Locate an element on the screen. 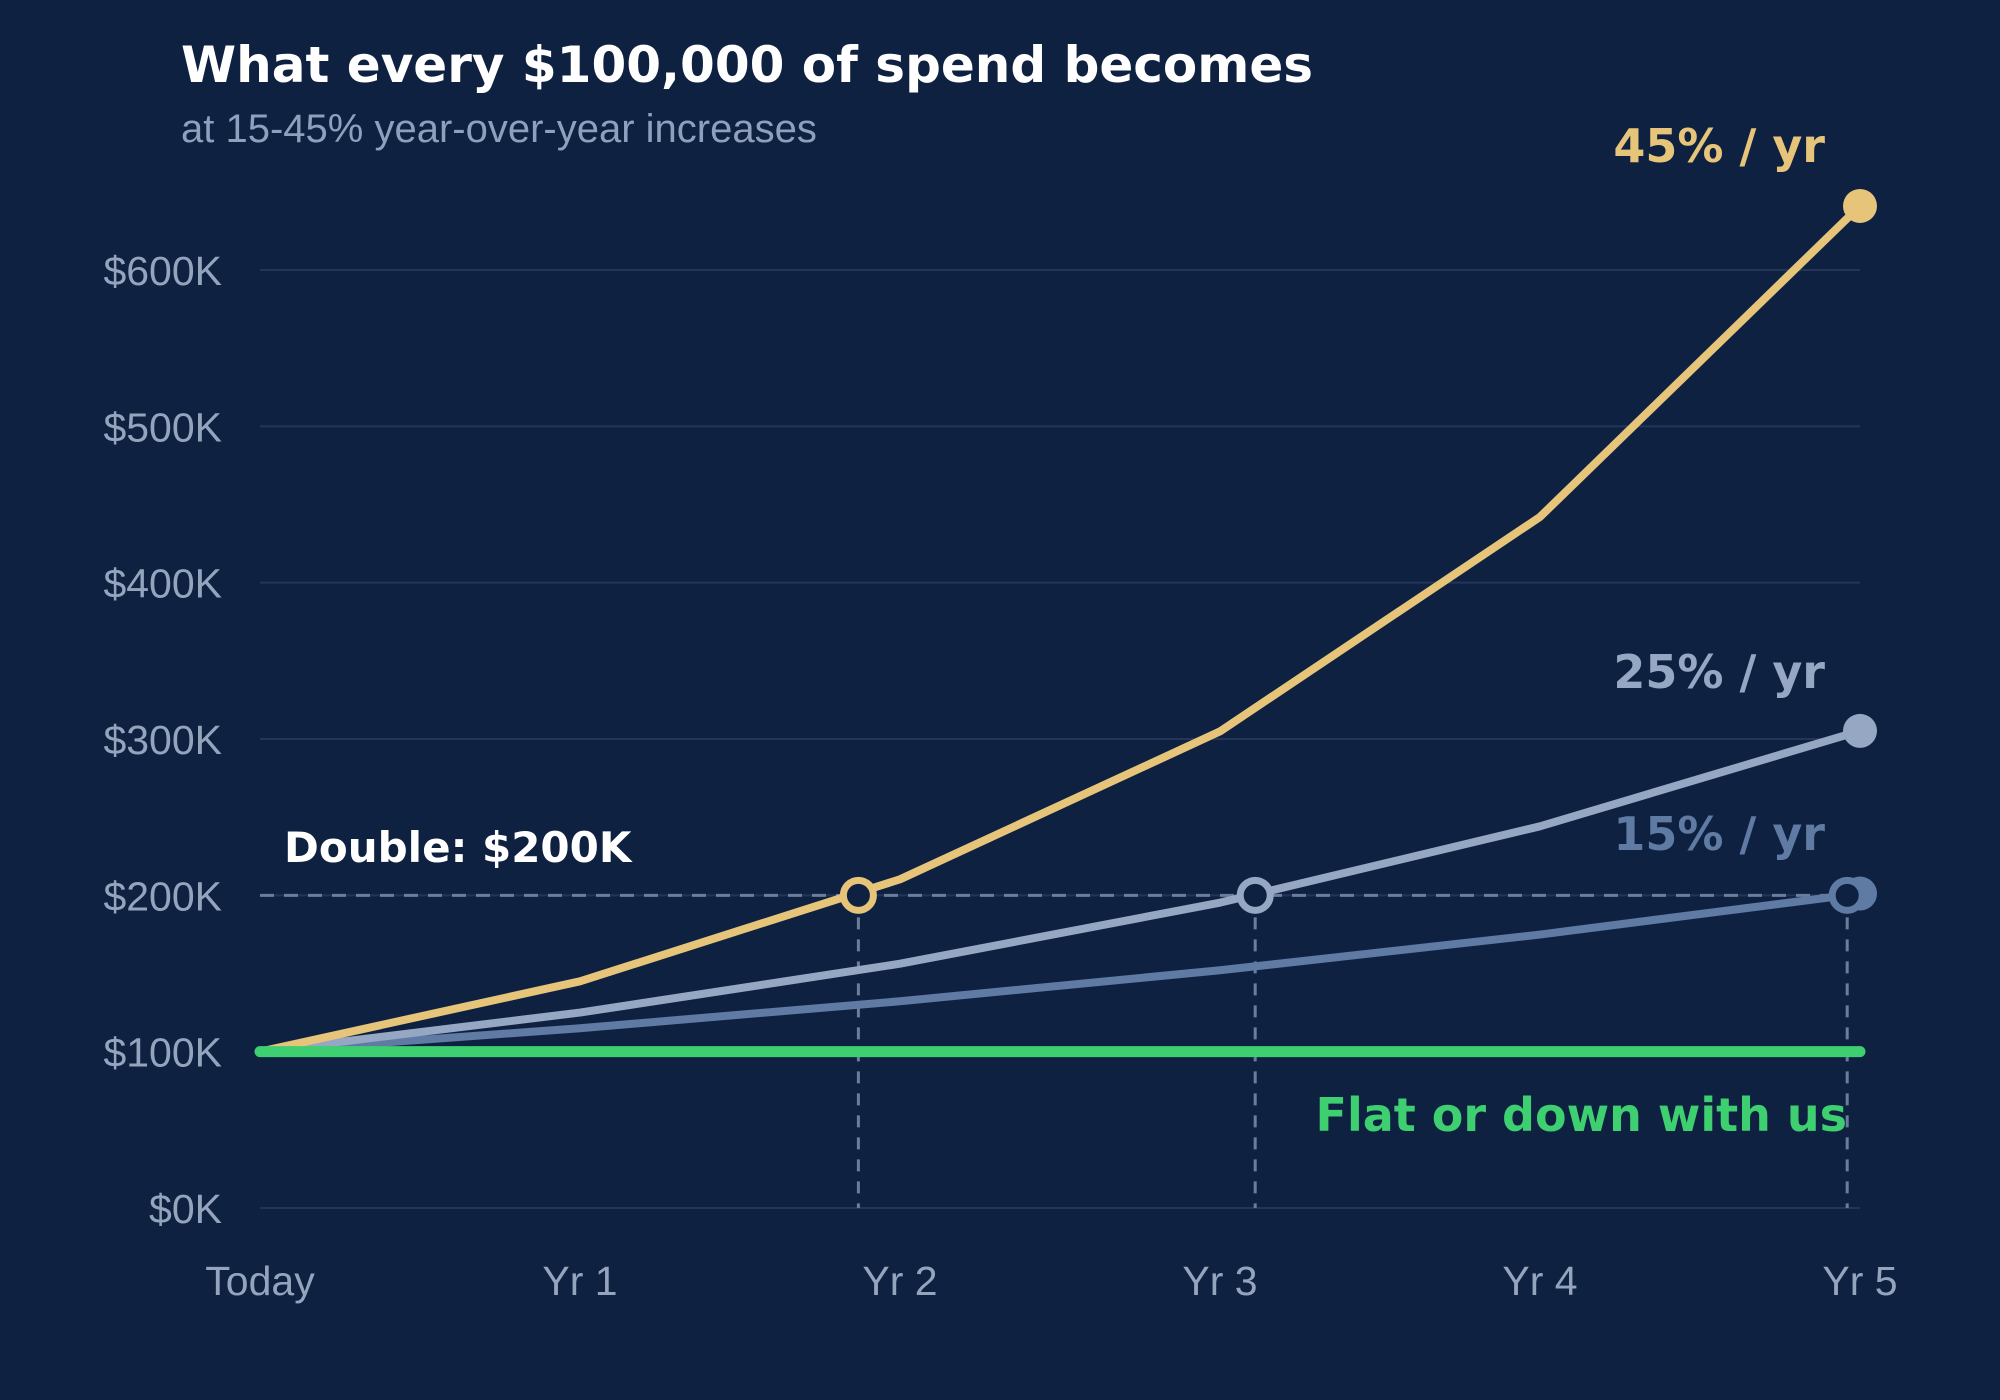  y-tick-label: $400K is located at coordinates (162, 584).